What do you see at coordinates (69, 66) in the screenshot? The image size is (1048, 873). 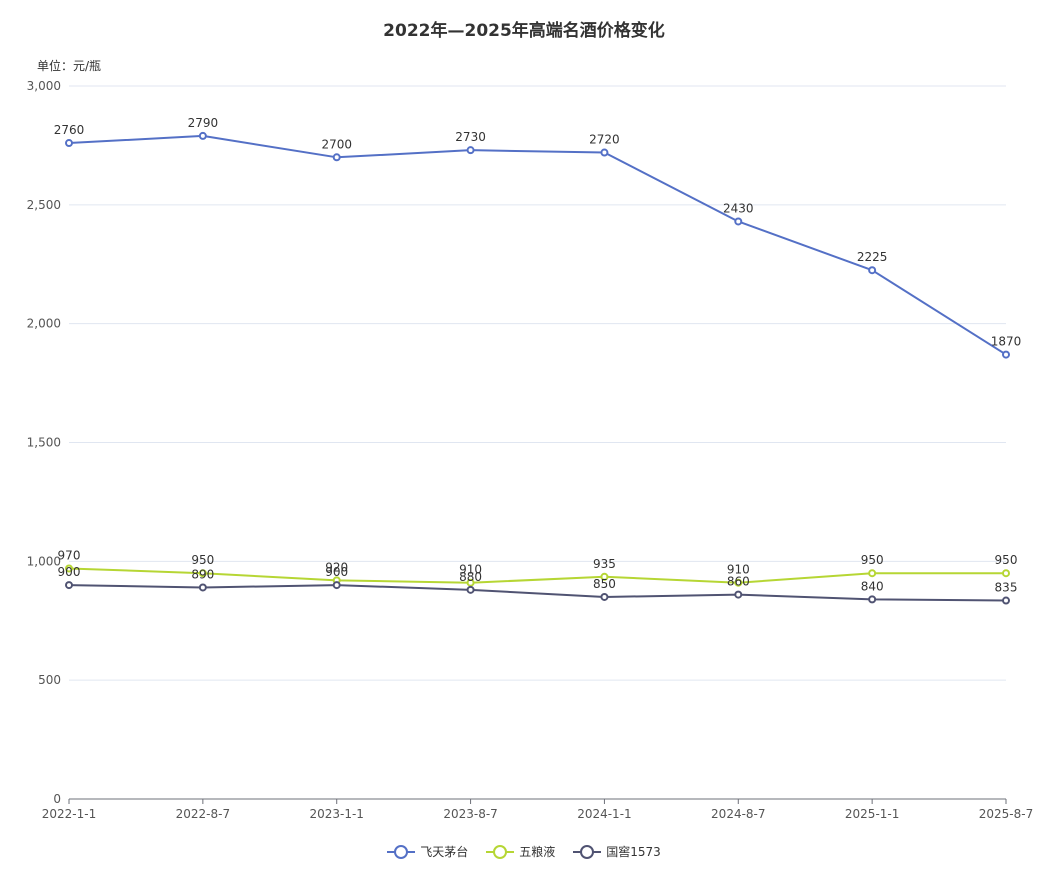 I see `y-axis-unit-label: 单位：元/瓶` at bounding box center [69, 66].